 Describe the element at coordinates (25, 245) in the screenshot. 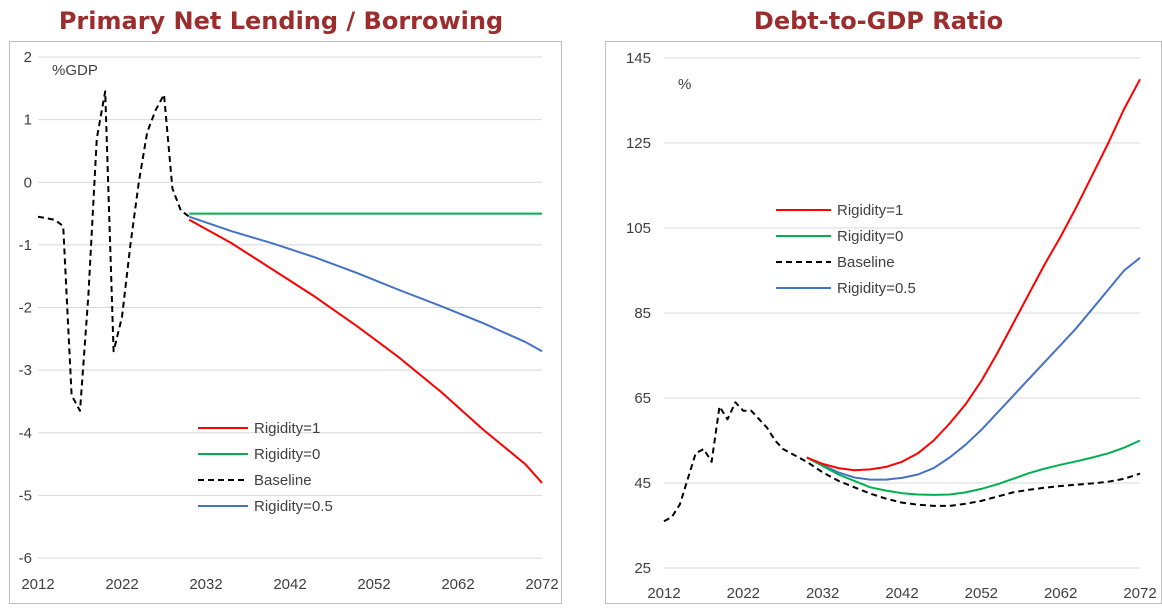

I see `y-tick-label: -1` at that location.